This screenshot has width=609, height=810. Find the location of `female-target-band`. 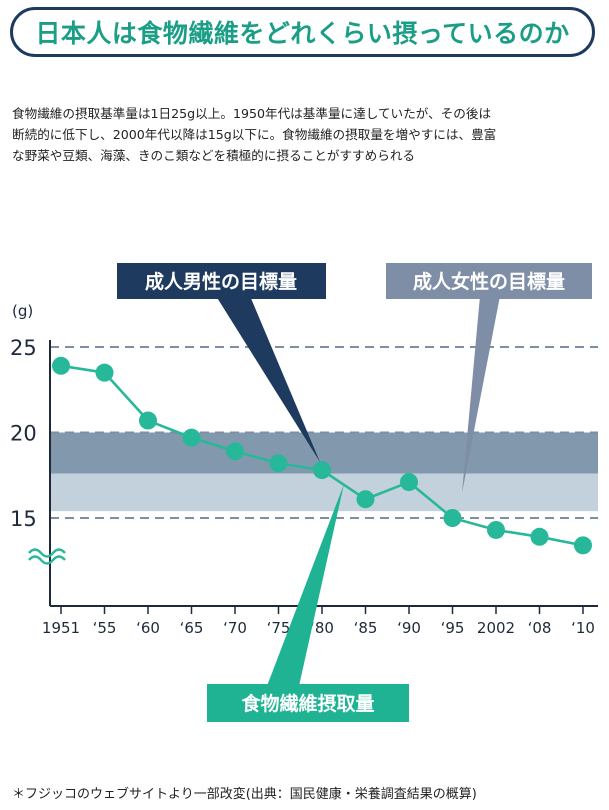

female-target-band is located at coordinates (324, 492).